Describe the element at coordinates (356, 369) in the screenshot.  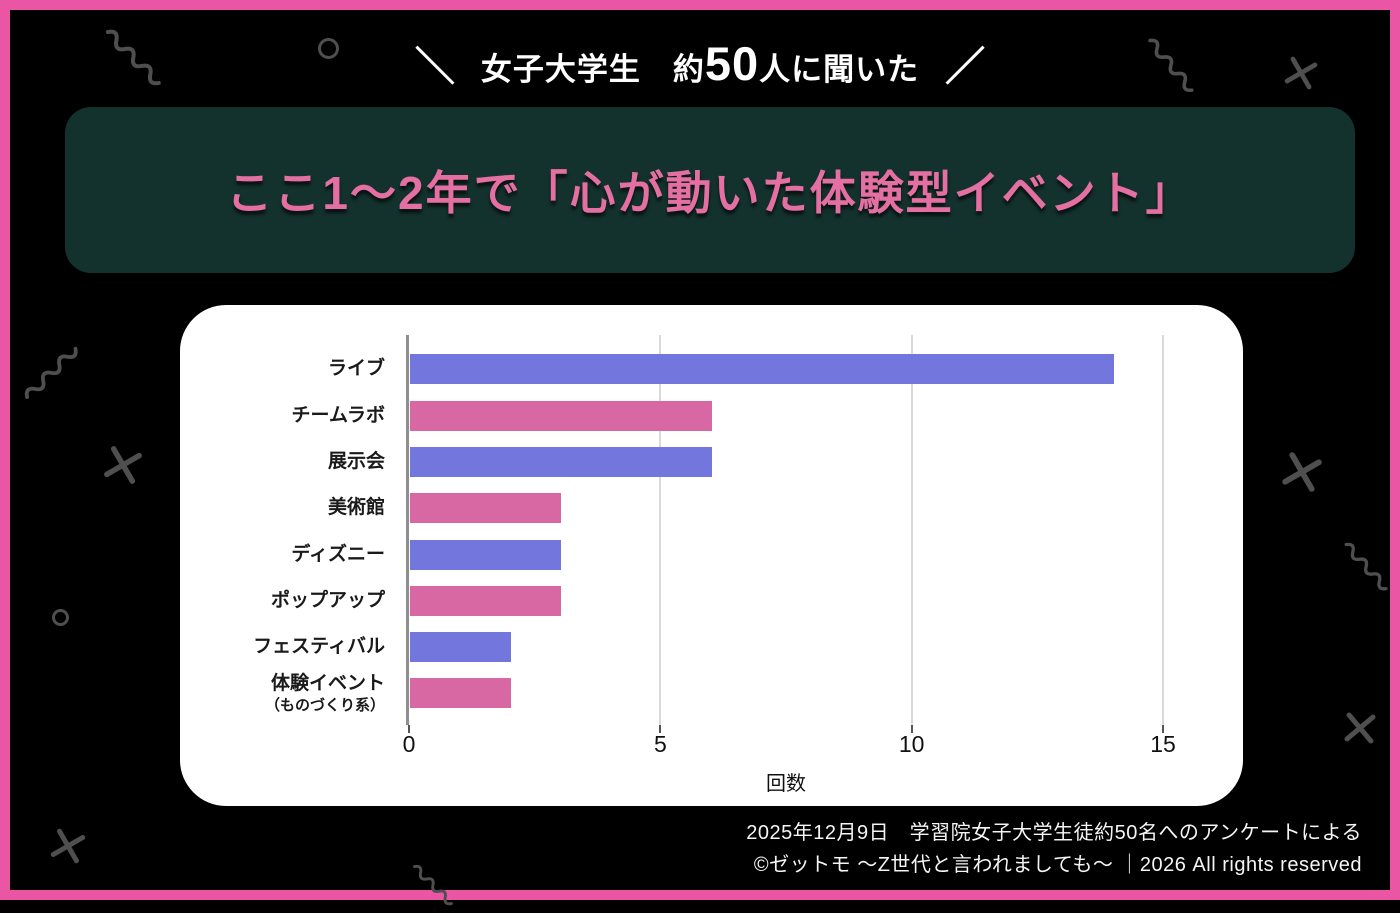
I see `category-label-text: ライブ` at that location.